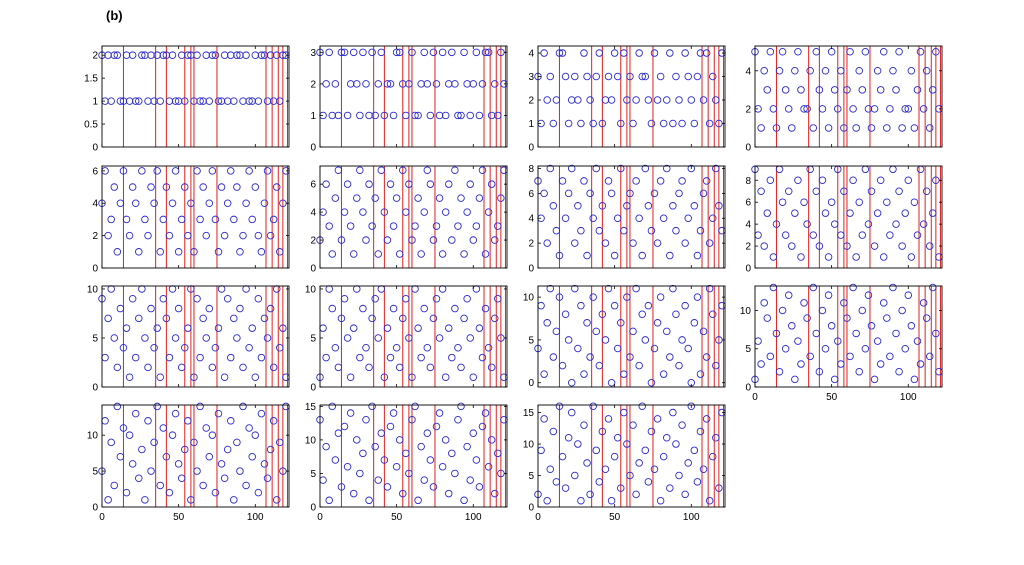  Describe the element at coordinates (313, 116) in the screenshot. I see `y-tick-label: 1` at that location.